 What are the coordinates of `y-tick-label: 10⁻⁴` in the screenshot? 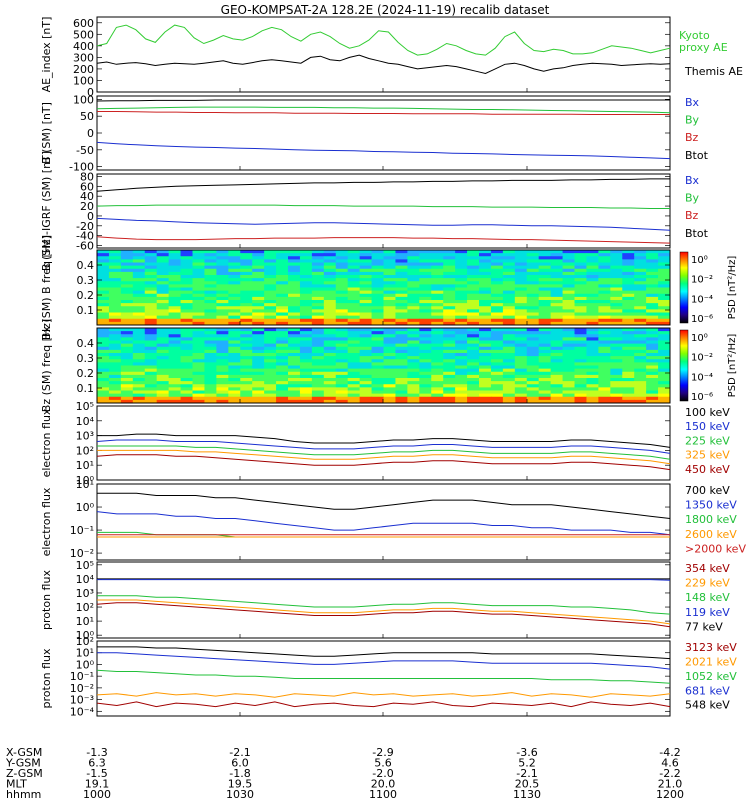 It's located at (82, 711).